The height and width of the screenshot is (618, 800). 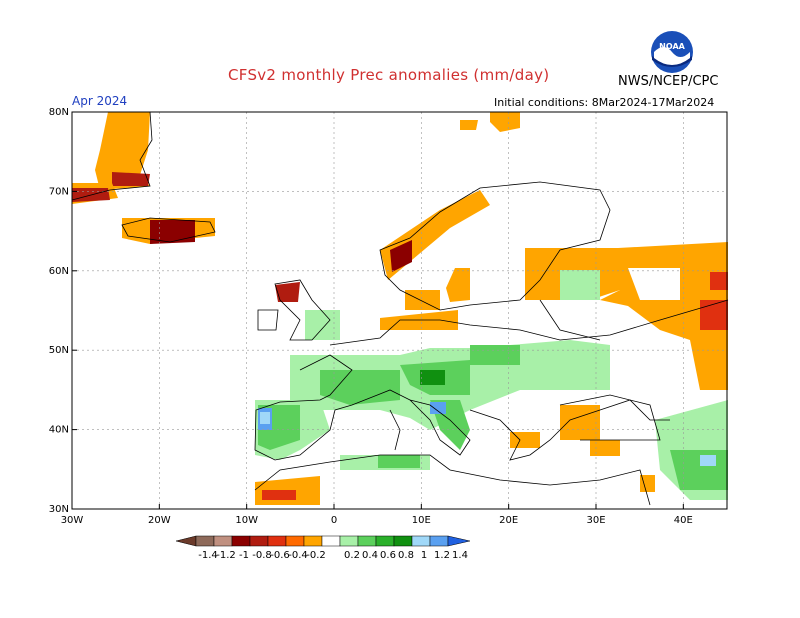 I want to click on initial-conditions: Initial conditions: 8Mar2024-17Mar2024, so click(x=604, y=102).